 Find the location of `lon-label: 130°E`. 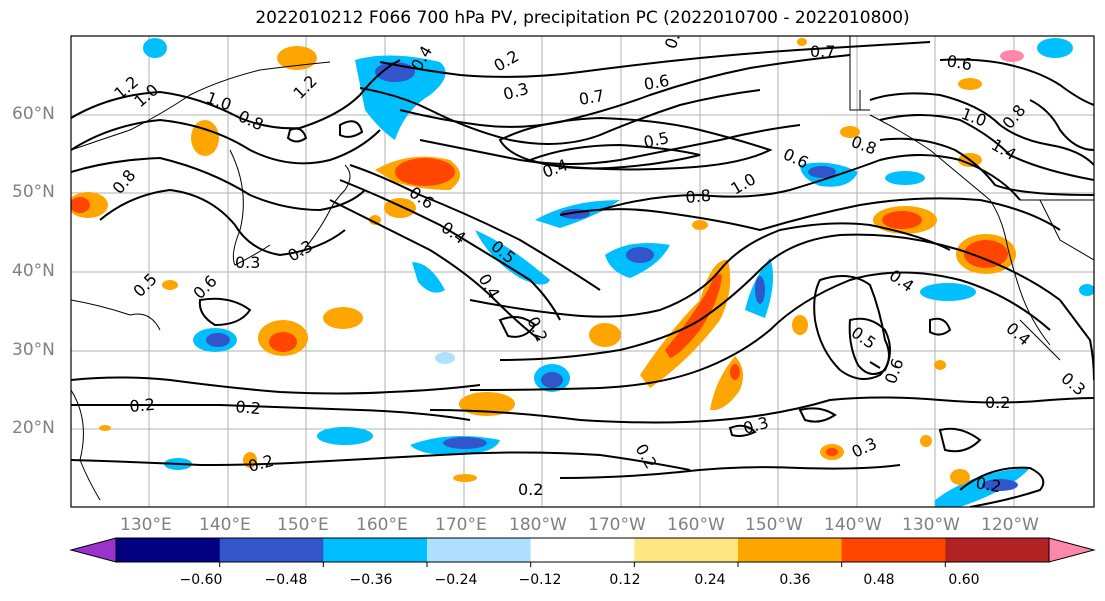

lon-label: 130°E is located at coordinates (146, 525).